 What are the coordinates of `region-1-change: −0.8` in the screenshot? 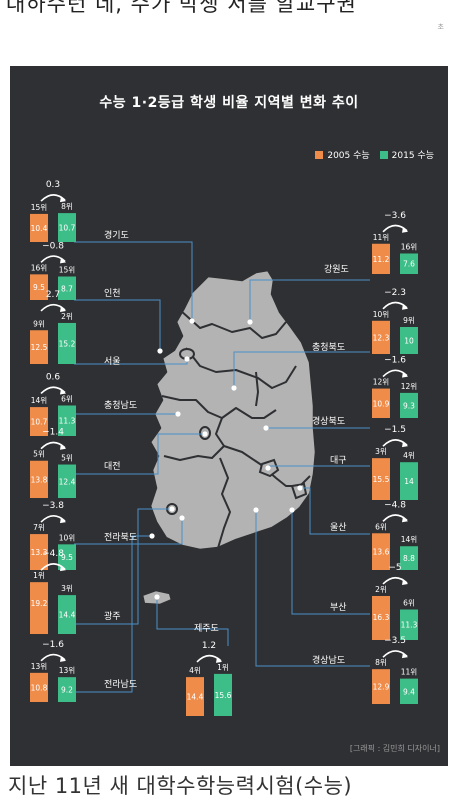 It's located at (53, 246).